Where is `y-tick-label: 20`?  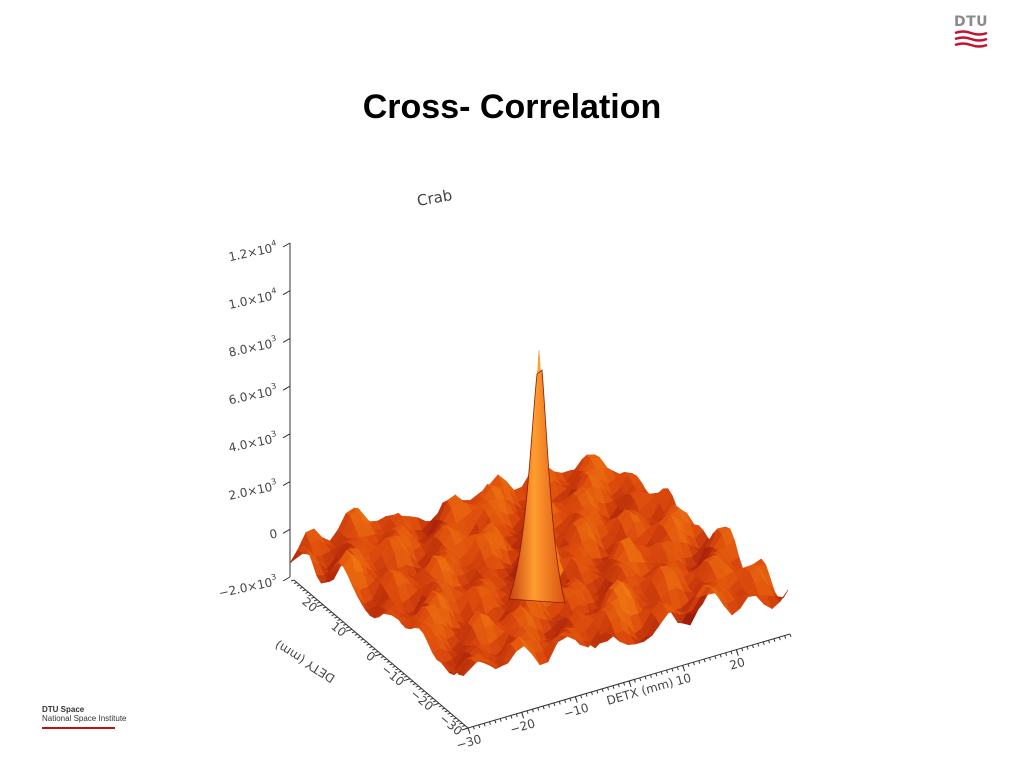
y-tick-label: 20 is located at coordinates (309, 604).